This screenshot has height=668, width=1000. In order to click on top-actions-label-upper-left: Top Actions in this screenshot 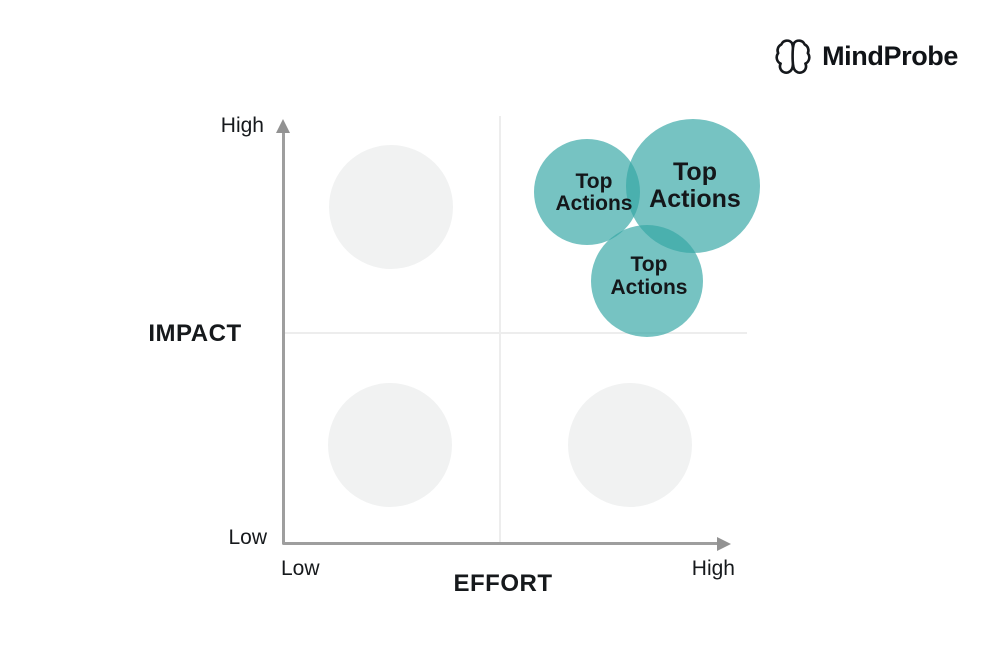, I will do `click(594, 193)`.